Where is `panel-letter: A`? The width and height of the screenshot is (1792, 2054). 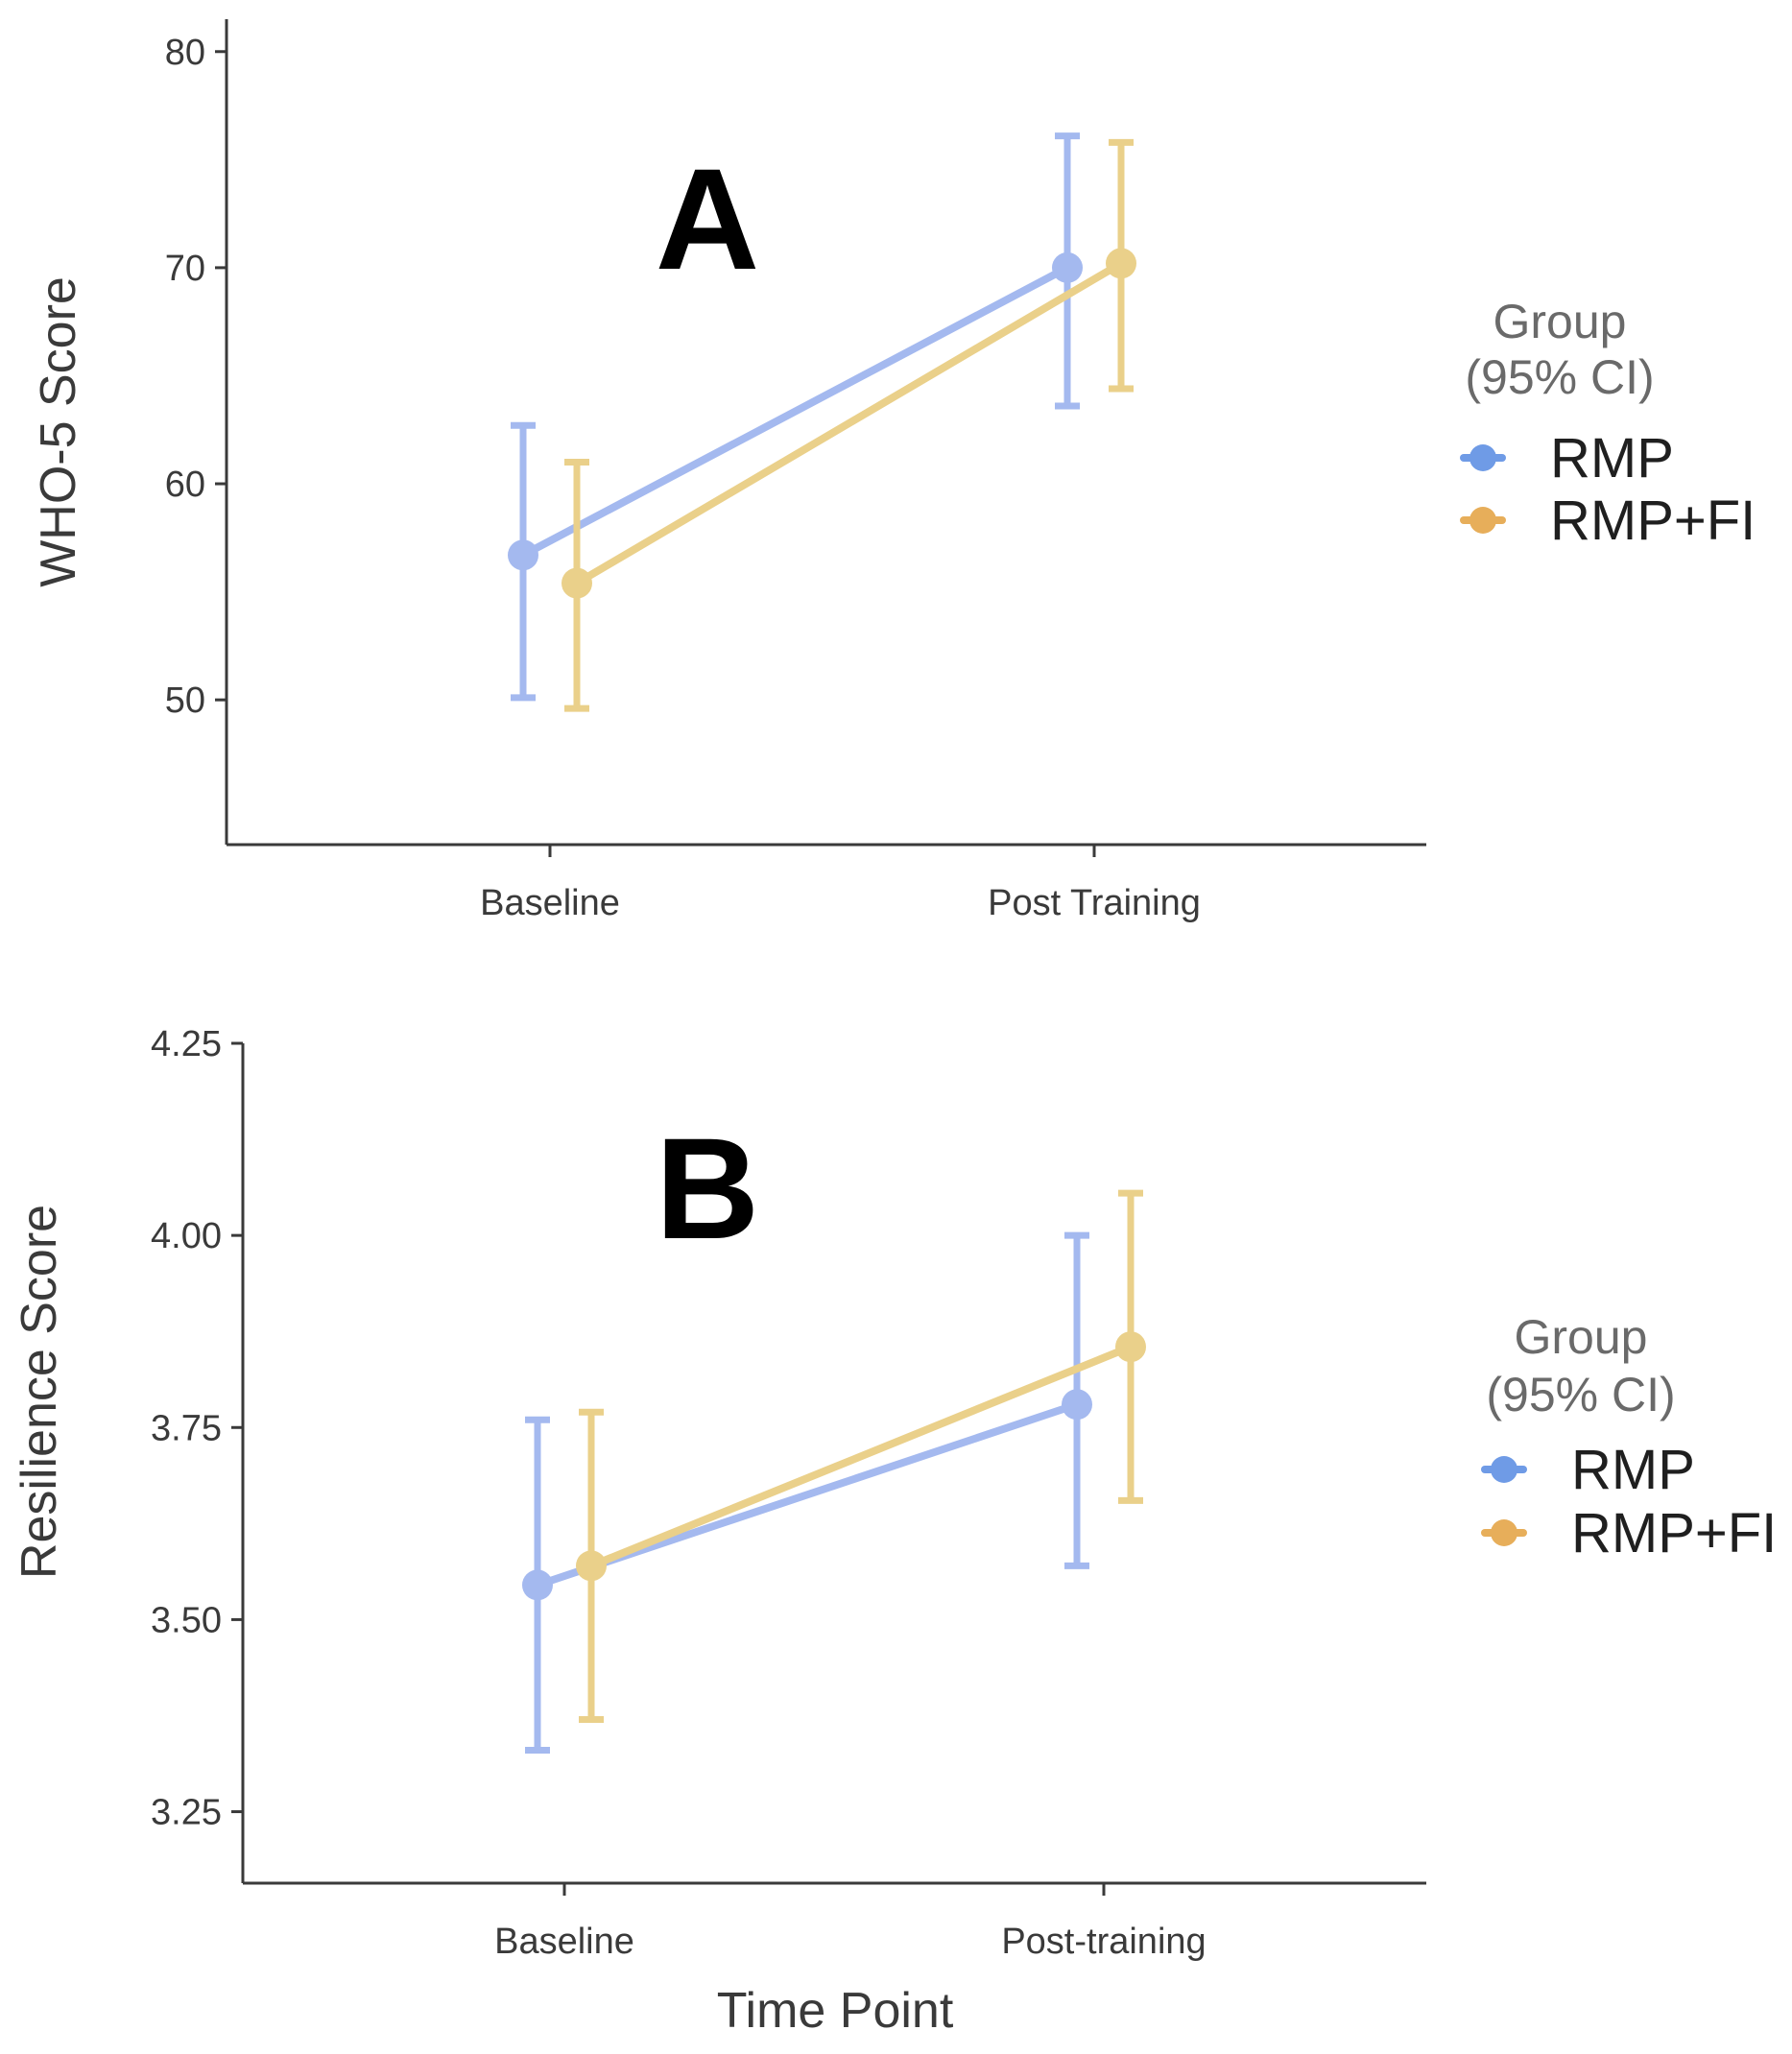 panel-letter: A is located at coordinates (707, 218).